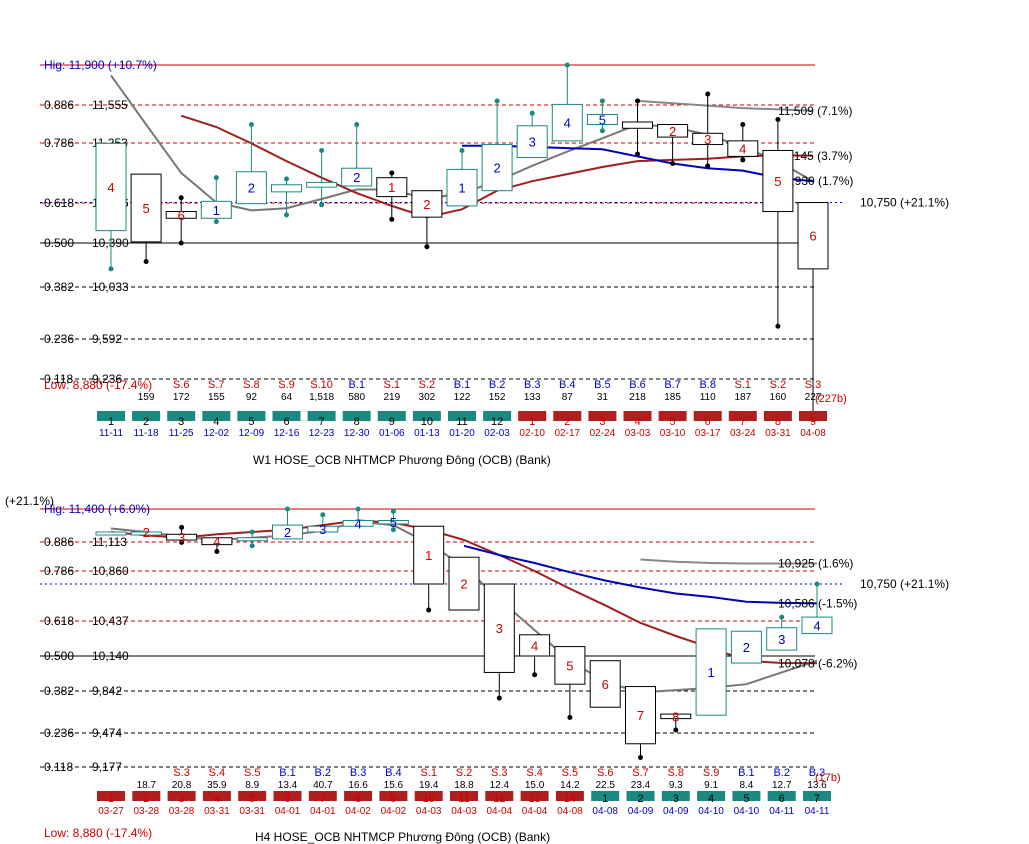  Describe the element at coordinates (637, 397) in the screenshot. I see `volume-label: 218` at that location.